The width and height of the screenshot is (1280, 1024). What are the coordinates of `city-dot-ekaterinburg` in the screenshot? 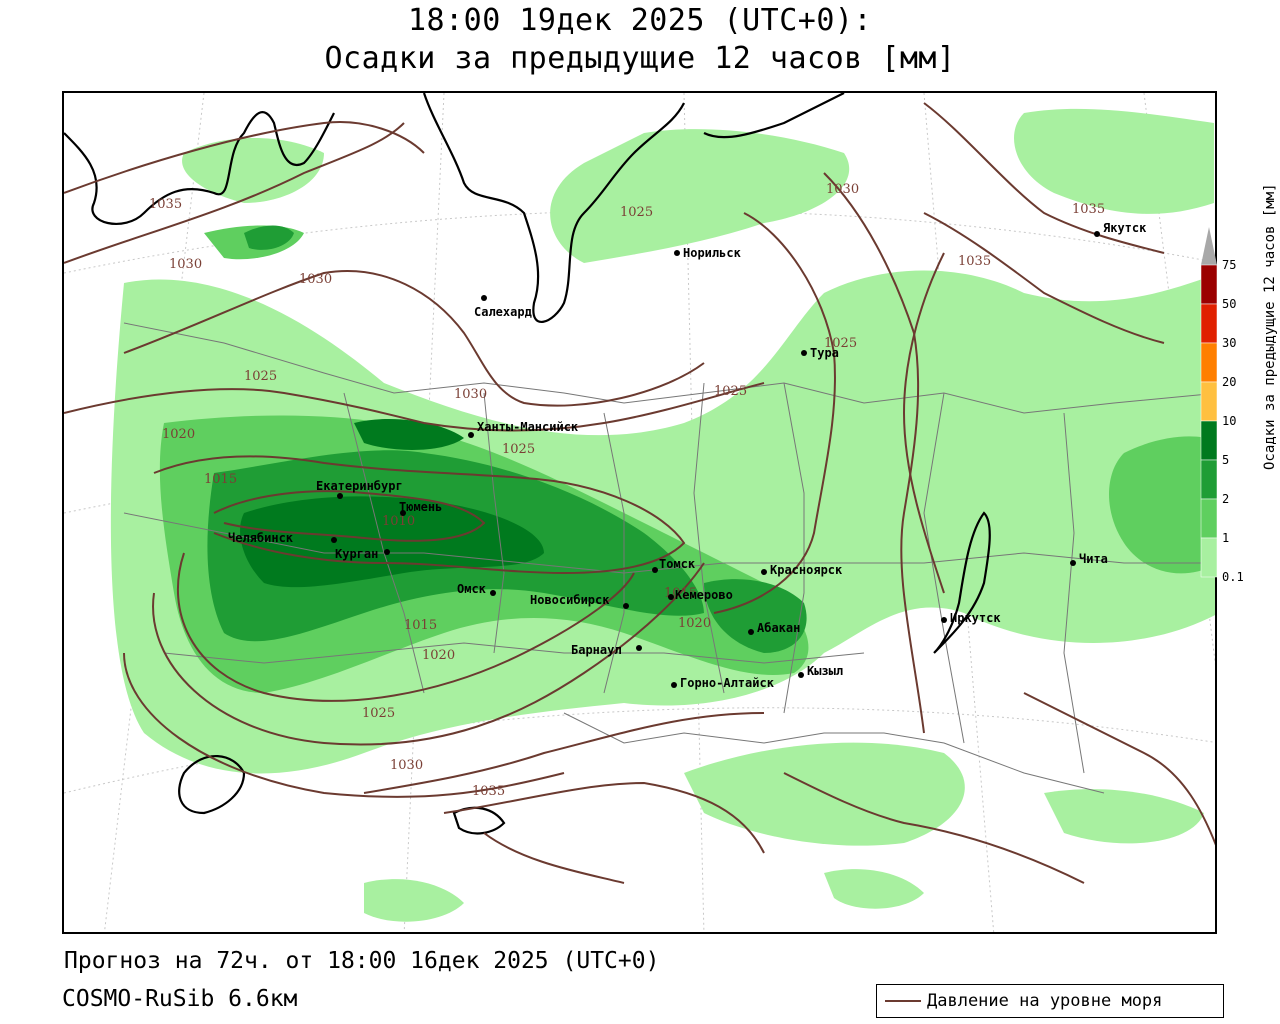 It's located at (340, 496).